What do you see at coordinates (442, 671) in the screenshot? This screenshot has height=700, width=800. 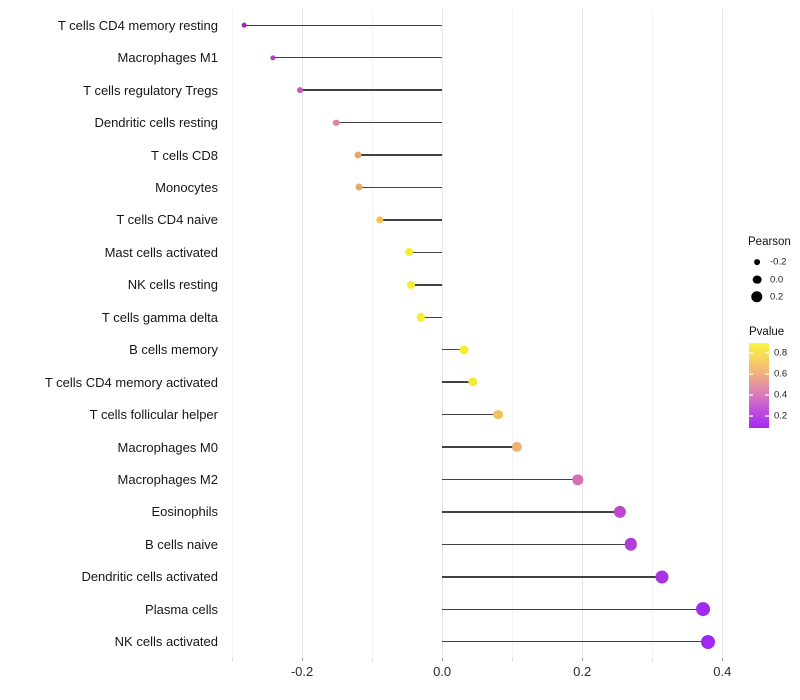 I see `x-axis-tick-label: 0.0` at bounding box center [442, 671].